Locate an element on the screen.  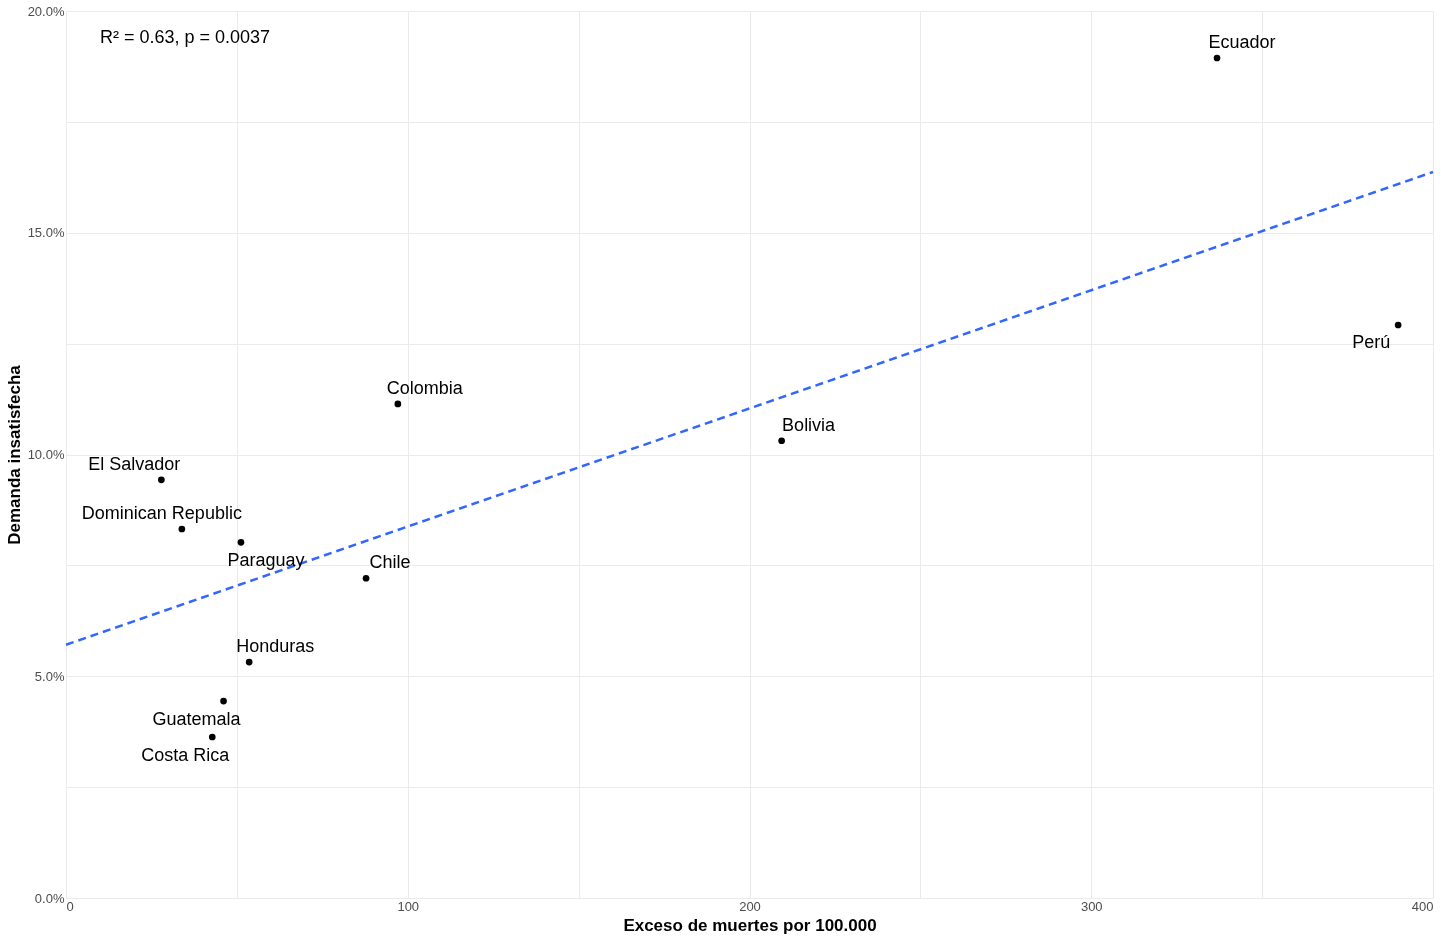
y-tick-label: 20.0% is located at coordinates (46, 11).